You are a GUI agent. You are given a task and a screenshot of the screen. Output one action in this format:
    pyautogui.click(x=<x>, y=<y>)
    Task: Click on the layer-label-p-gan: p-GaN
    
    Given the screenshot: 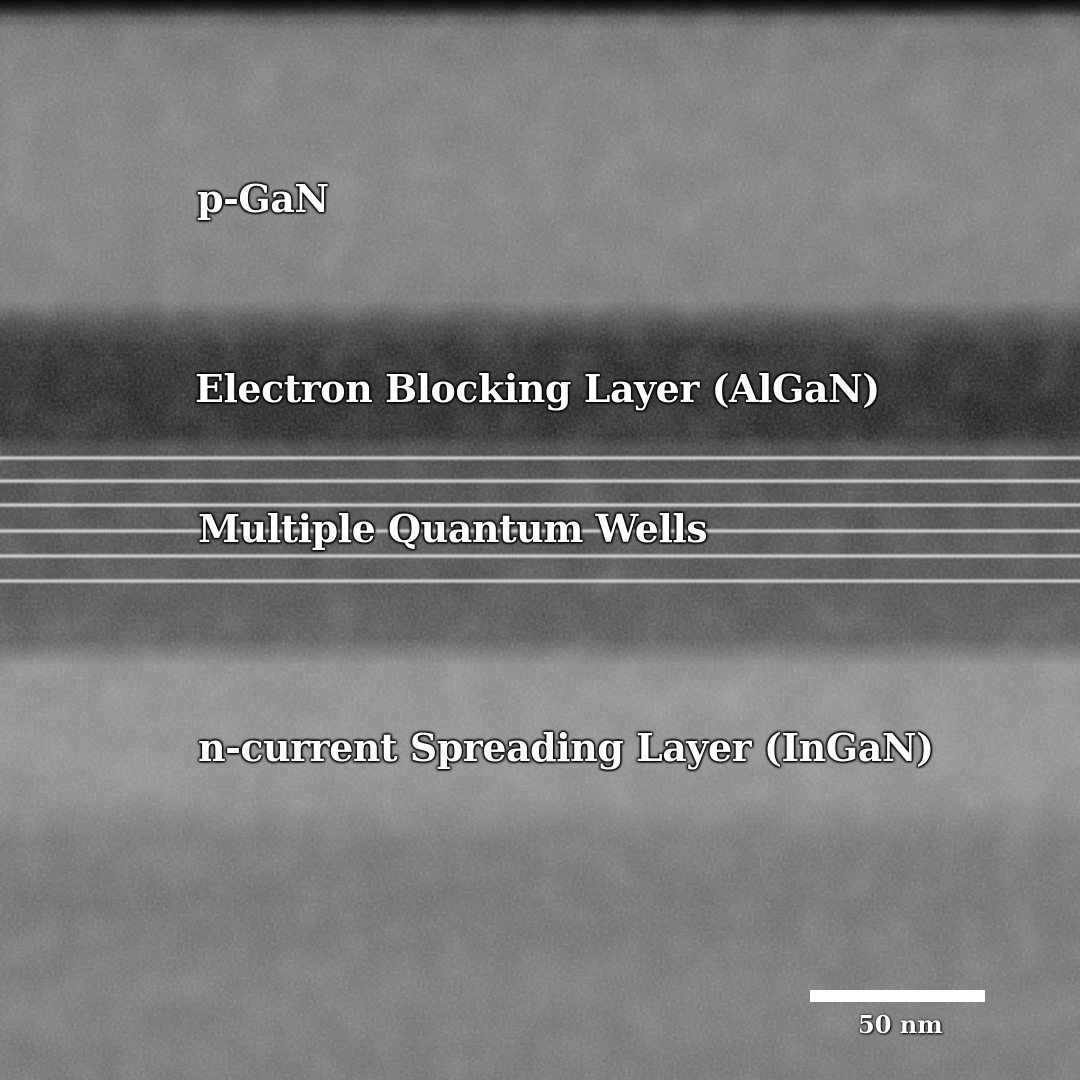 What is the action you would take?
    pyautogui.click(x=263, y=198)
    